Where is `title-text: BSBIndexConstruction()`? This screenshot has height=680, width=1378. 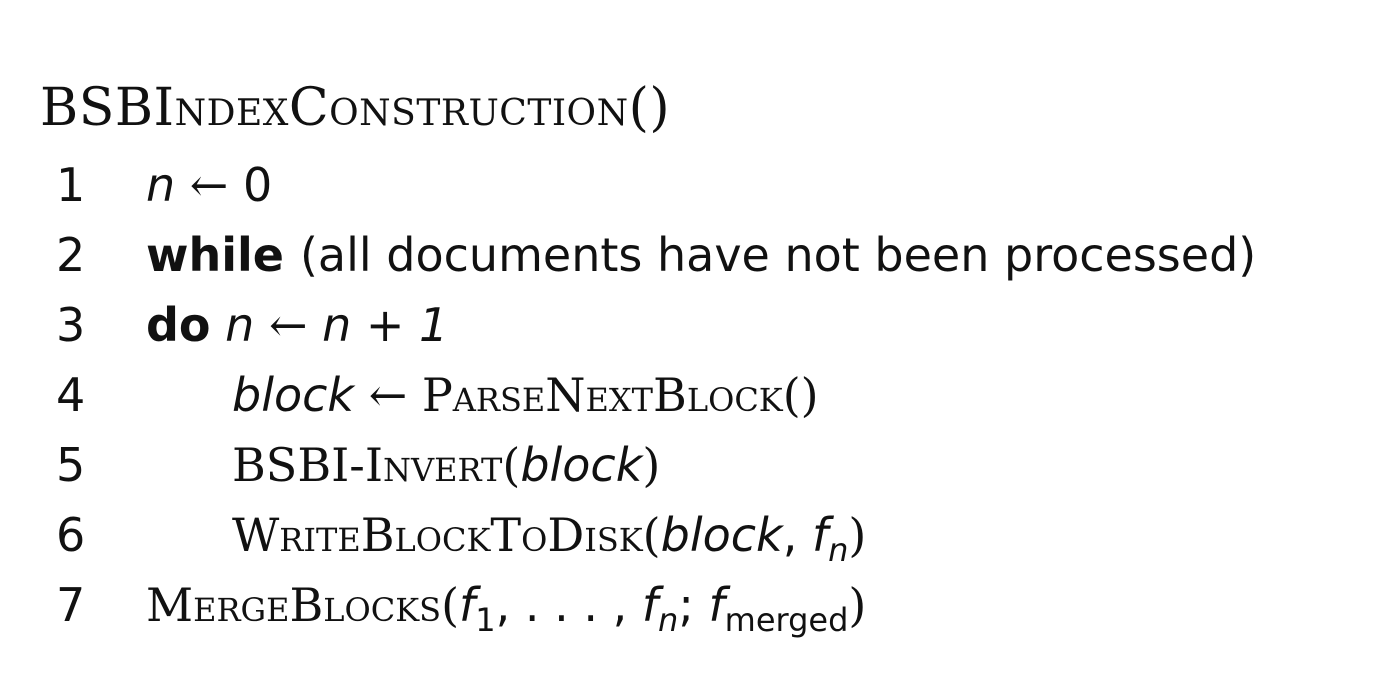
title-text: BSBIndexConstruction() is located at coordinates (355, 108).